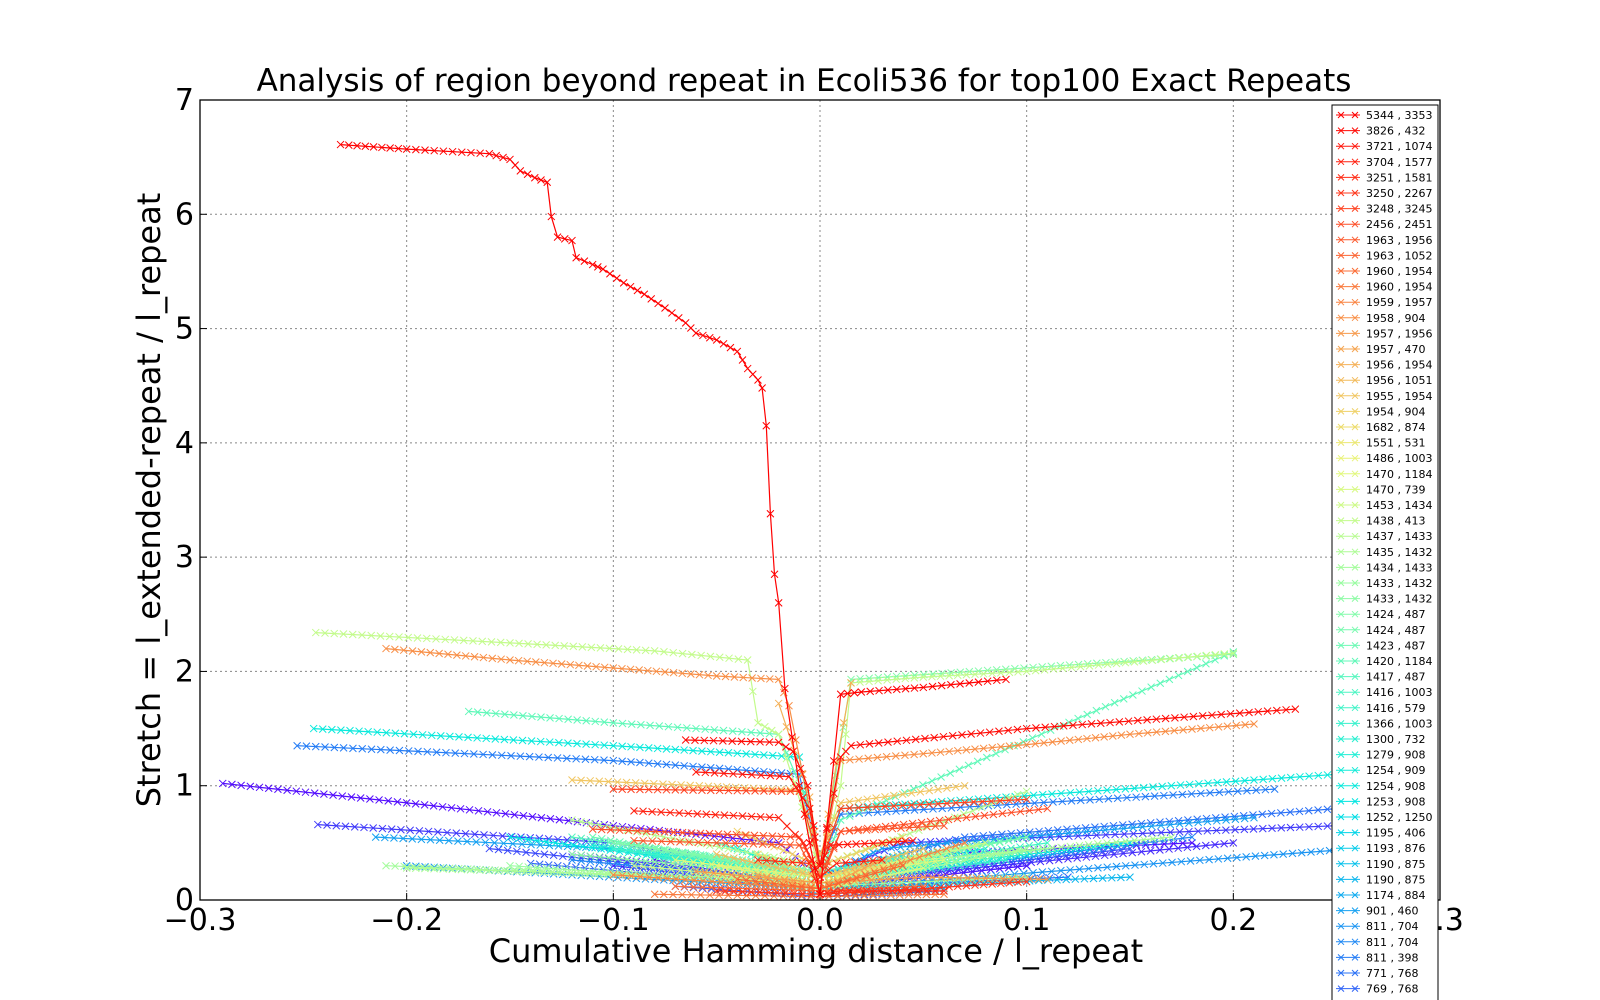 The image size is (1600, 1000). Describe the element at coordinates (1395, 833) in the screenshot. I see `legend-label: 1195 , 406` at that location.